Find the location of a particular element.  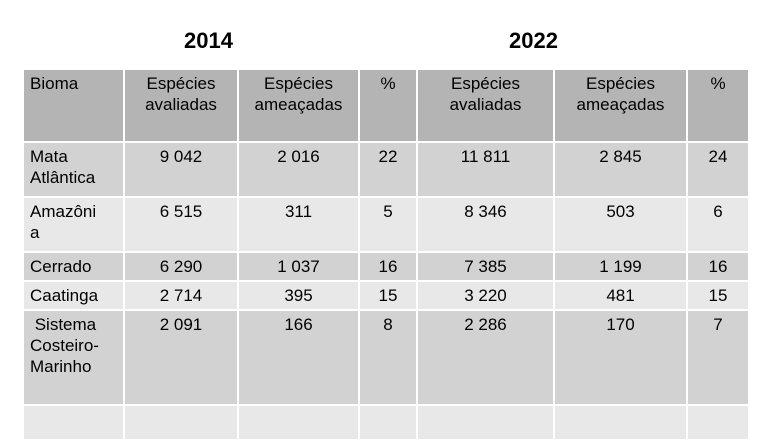

table-row-partial is located at coordinates (386, 422).